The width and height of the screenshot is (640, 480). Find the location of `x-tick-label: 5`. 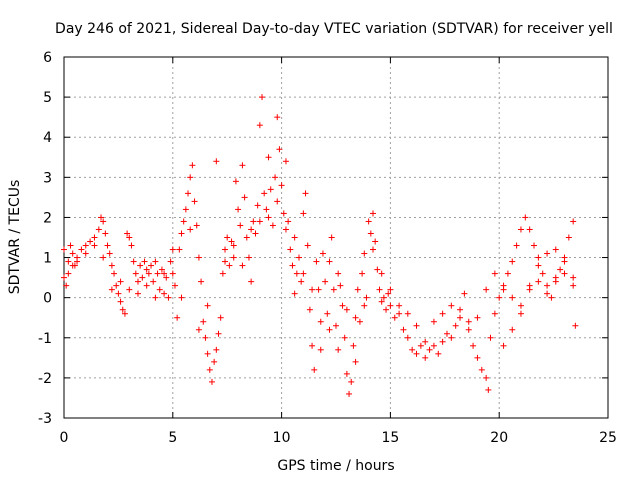

x-tick-label: 5 is located at coordinates (172, 438).